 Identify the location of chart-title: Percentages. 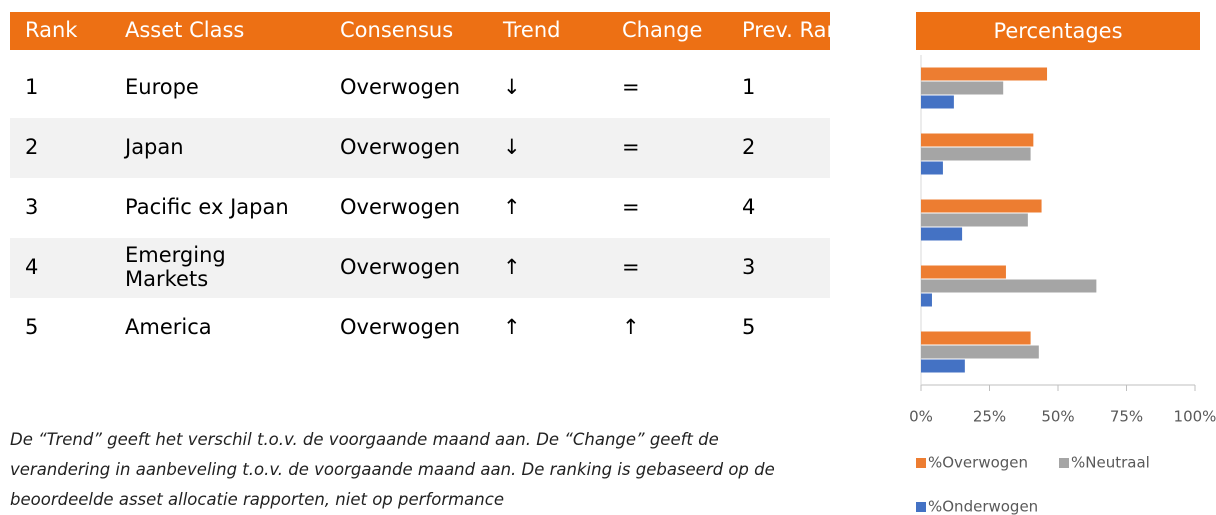
(1057, 31).